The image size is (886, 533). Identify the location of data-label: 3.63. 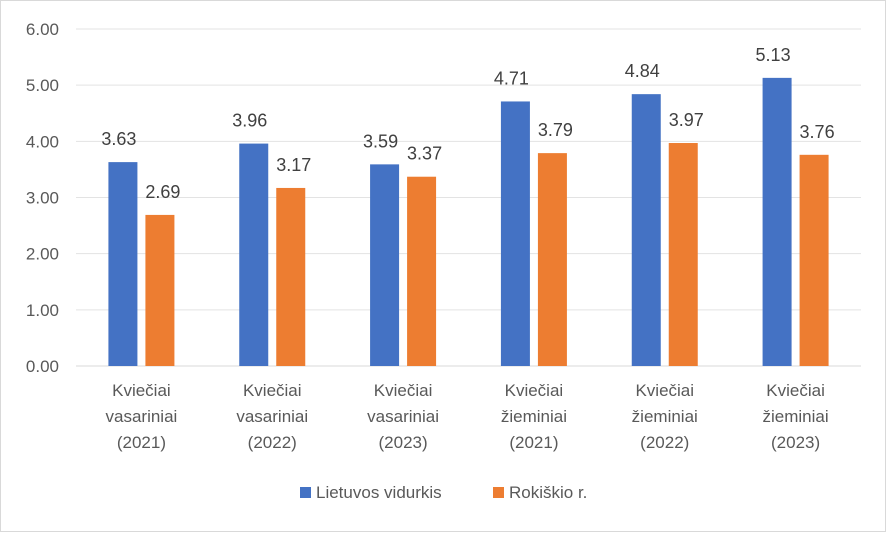
(118, 139).